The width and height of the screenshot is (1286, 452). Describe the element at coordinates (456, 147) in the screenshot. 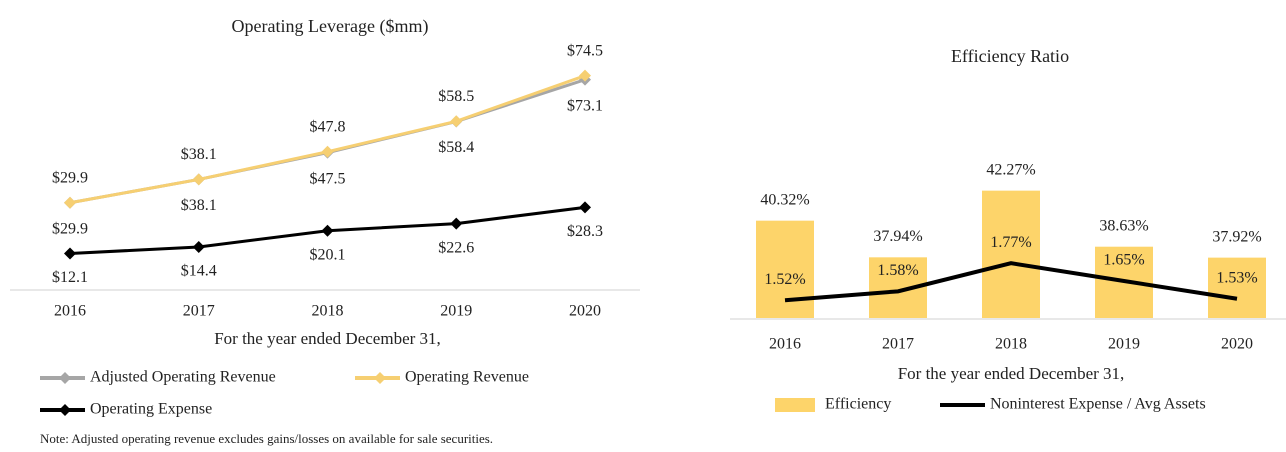

I see `data-label: $58.4` at that location.